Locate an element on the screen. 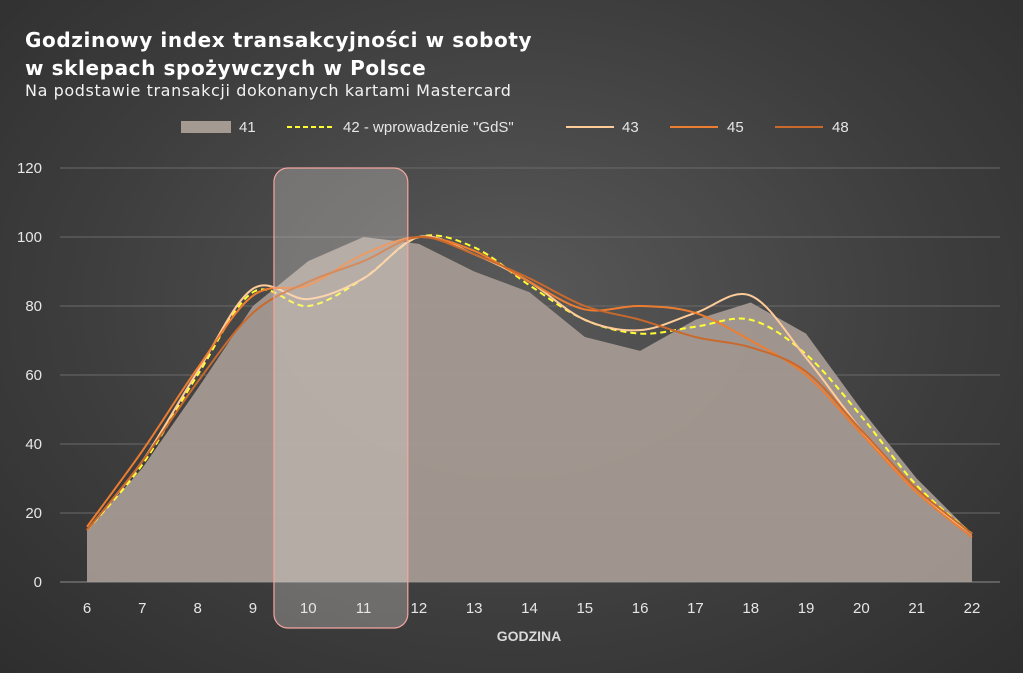 This screenshot has height=673, width=1023. y-tick-label: 20 is located at coordinates (33, 513).